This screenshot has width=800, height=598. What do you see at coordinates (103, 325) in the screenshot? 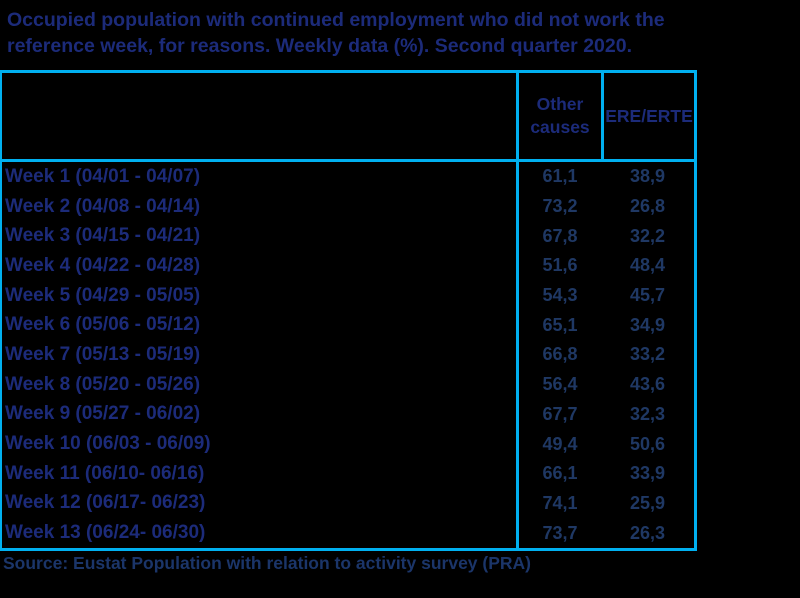
I see `row-label: Week 6 (05/06 - 05/12)` at bounding box center [103, 325].